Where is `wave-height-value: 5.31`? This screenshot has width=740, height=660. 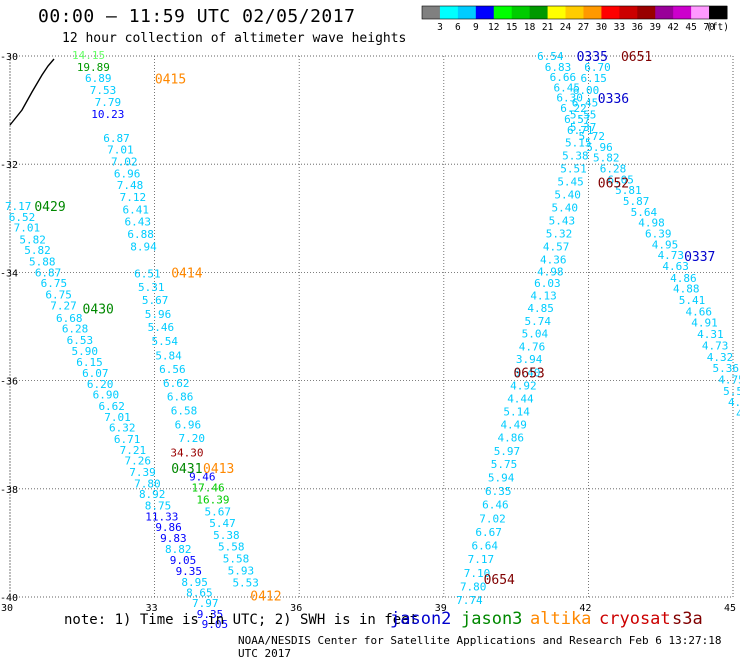
wave-height-value: 5.31 is located at coordinates (151, 287).